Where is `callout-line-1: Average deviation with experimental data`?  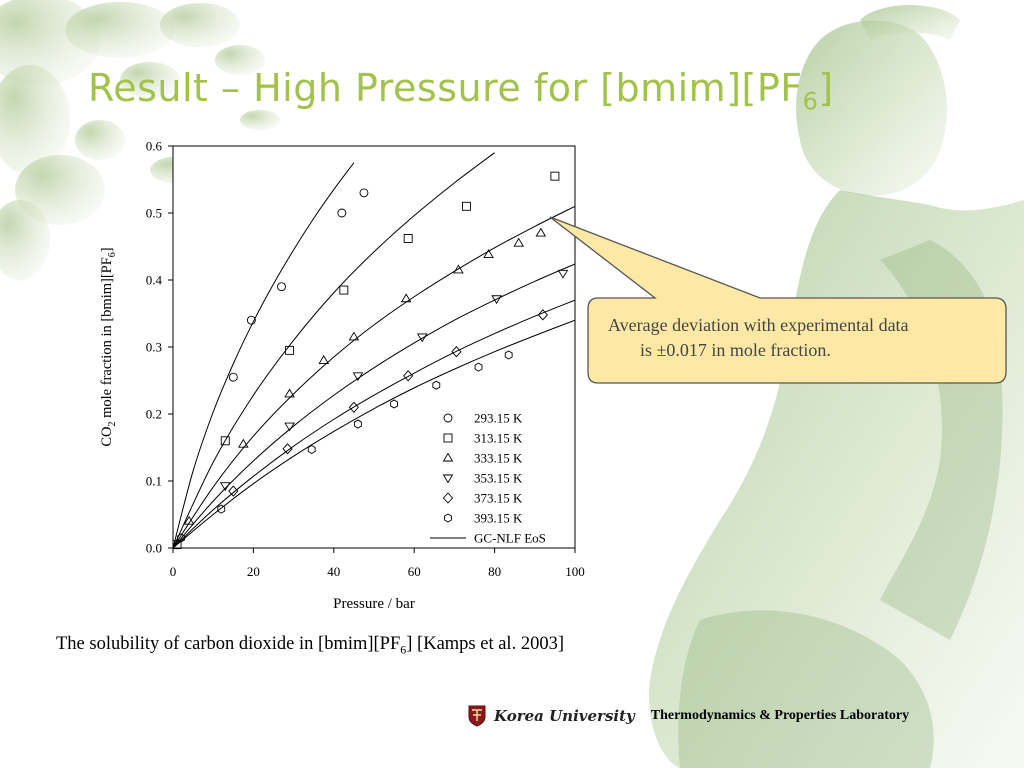
callout-line-1: Average deviation with experimental data is located at coordinates (758, 325).